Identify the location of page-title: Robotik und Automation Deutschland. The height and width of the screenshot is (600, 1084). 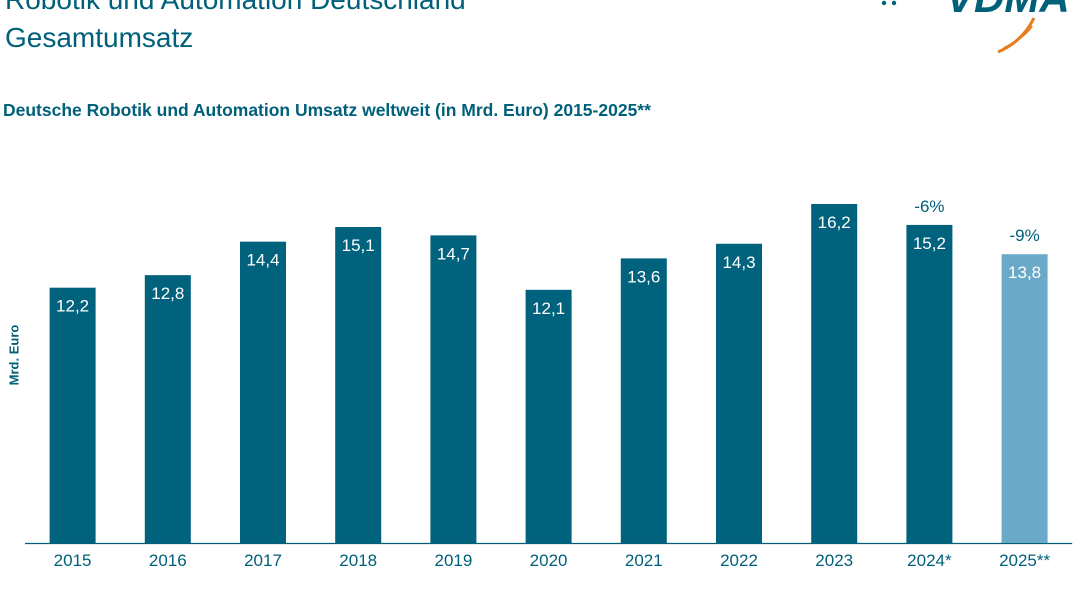
(235, 8).